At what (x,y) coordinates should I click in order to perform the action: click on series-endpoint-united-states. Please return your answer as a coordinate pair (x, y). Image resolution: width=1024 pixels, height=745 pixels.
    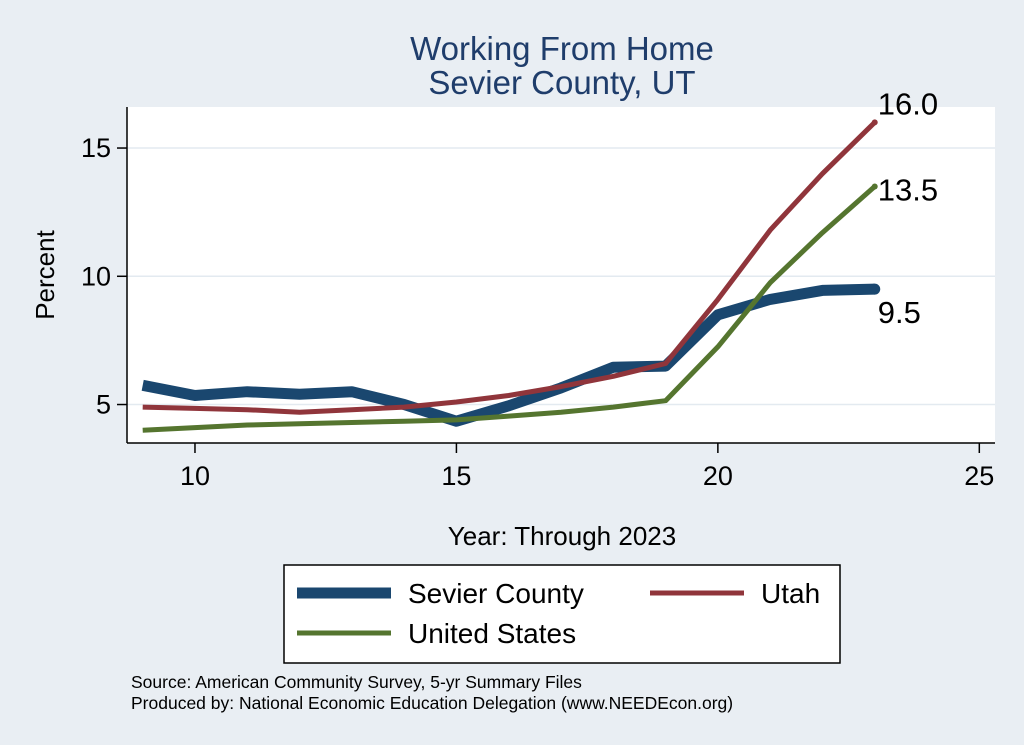
    Looking at the image, I should click on (874, 186).